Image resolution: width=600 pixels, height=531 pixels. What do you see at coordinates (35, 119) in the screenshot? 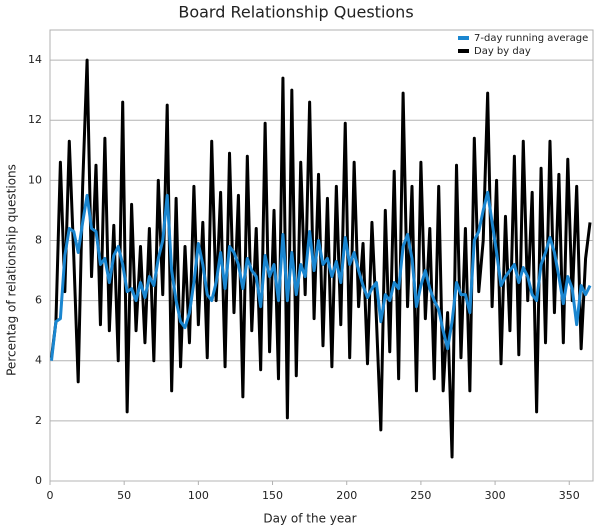
I see `y-tick-label: 12` at bounding box center [35, 119].